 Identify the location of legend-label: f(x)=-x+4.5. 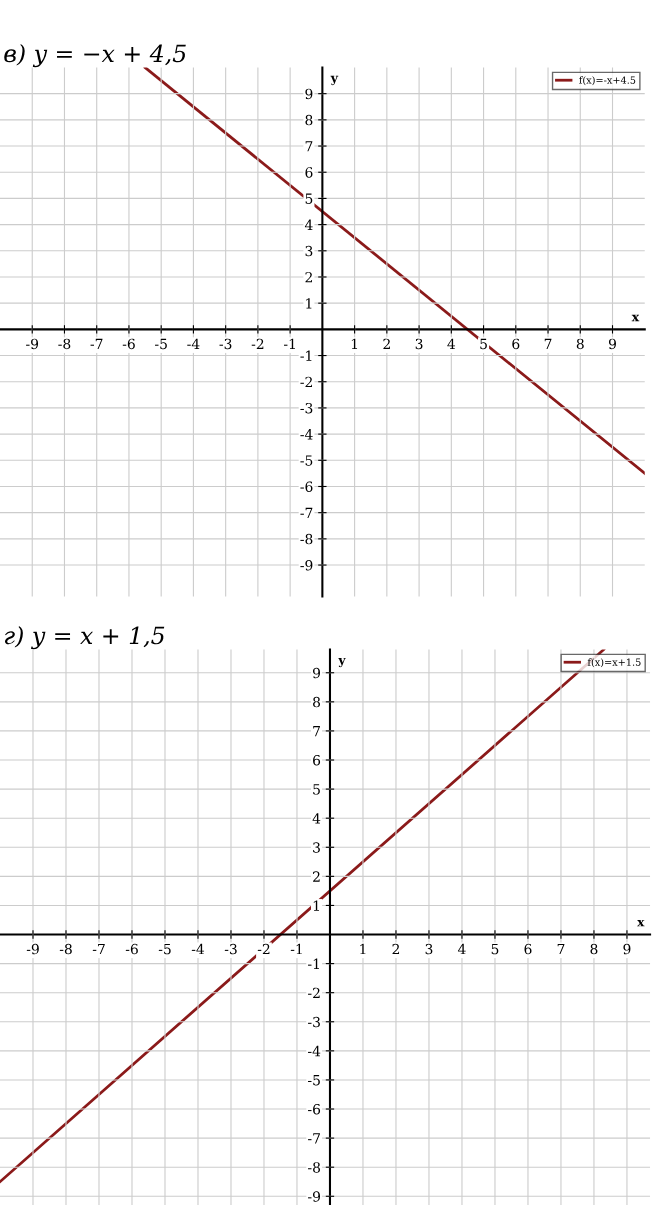
(607, 81).